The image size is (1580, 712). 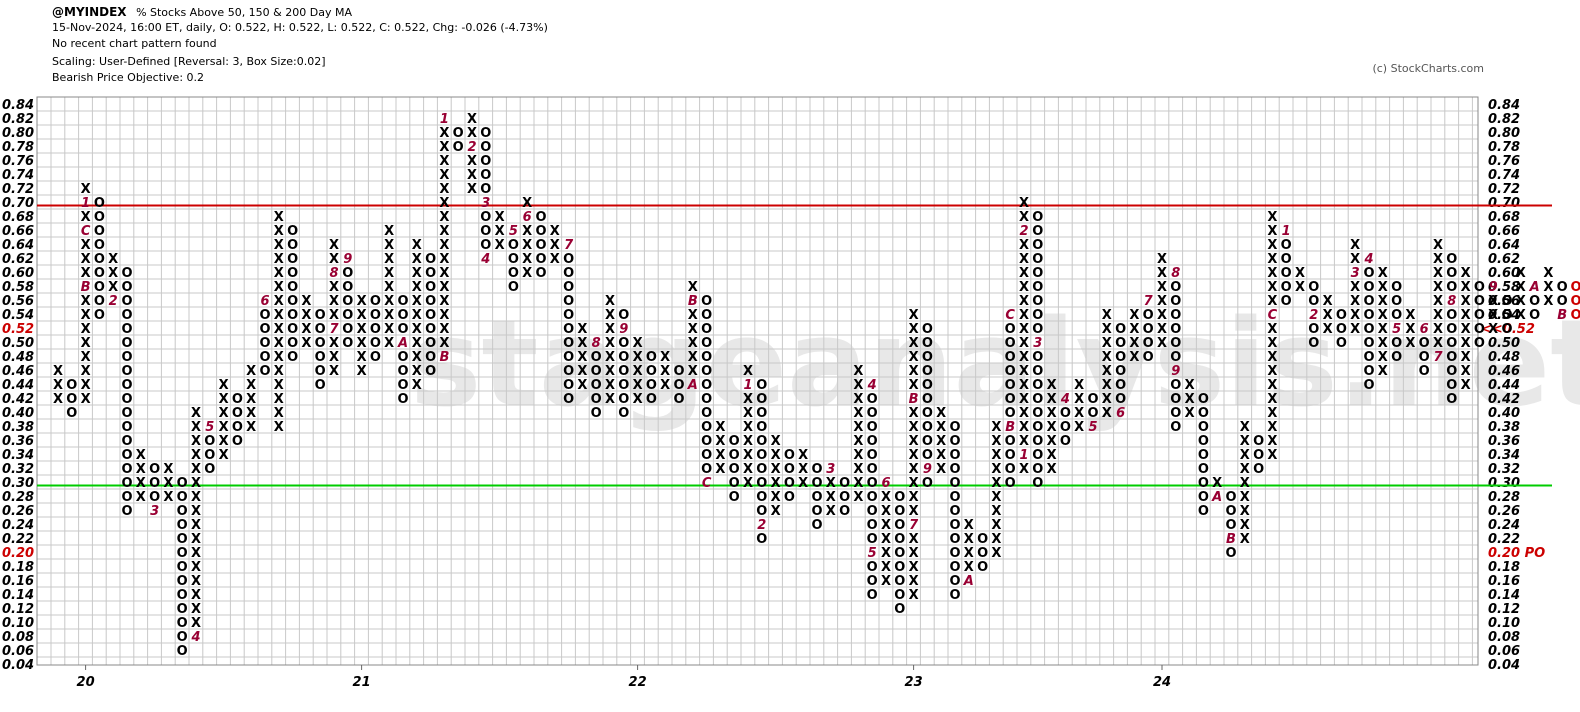 What do you see at coordinates (18, 511) in the screenshot?
I see `y-tick-left: 0.26` at bounding box center [18, 511].